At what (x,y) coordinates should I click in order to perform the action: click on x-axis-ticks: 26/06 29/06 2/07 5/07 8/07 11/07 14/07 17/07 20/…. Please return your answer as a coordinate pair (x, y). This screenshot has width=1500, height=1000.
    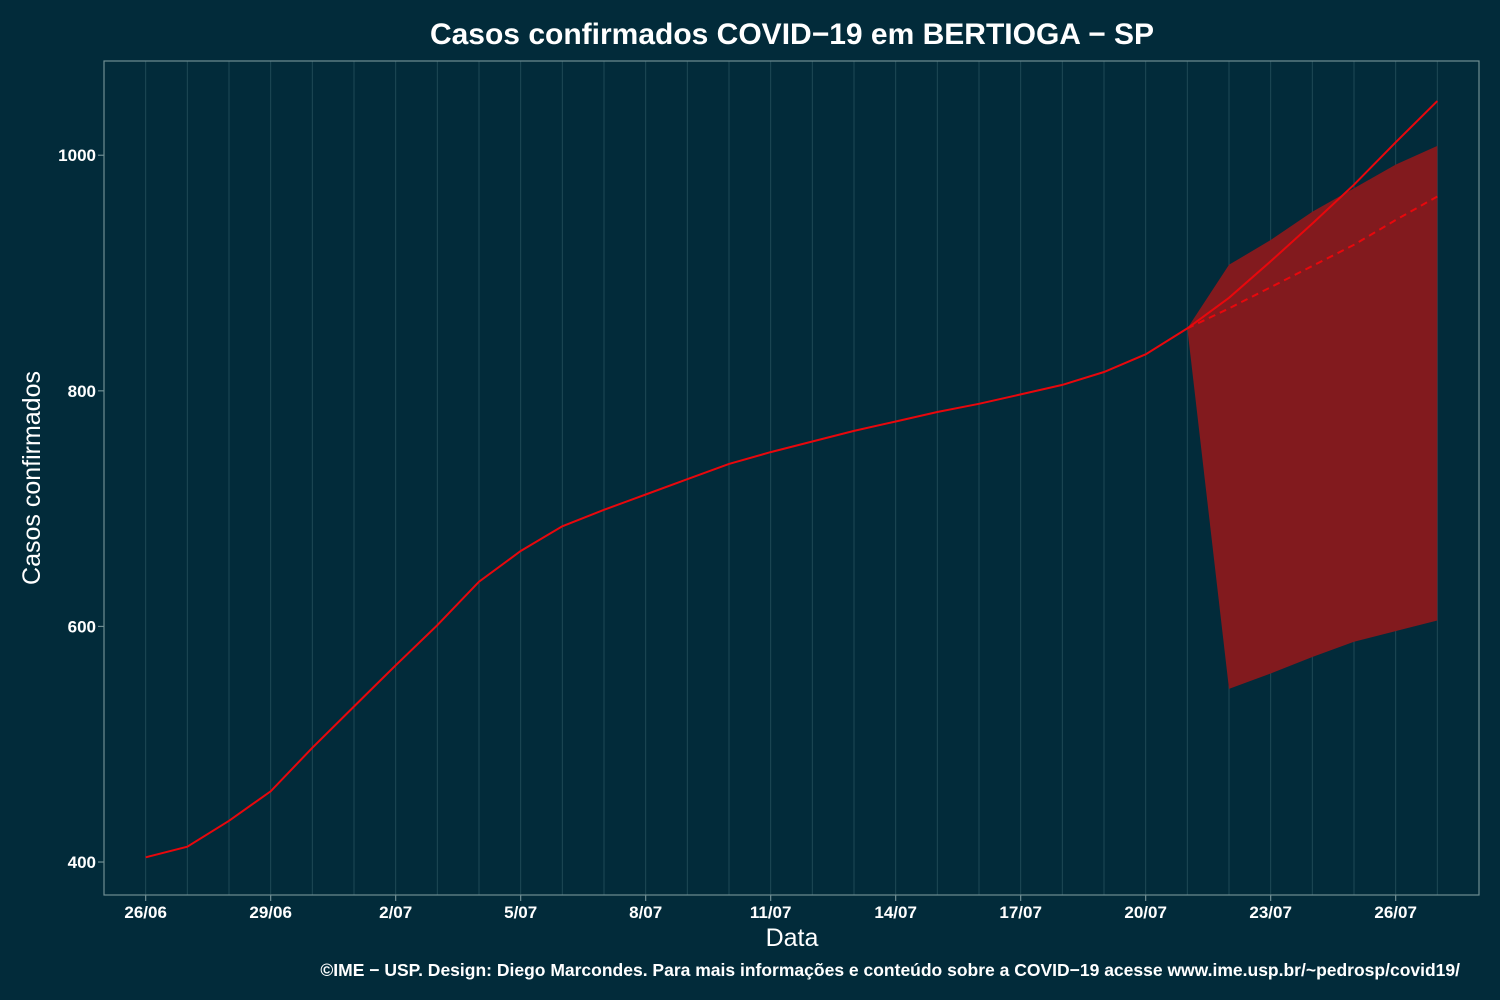
    Looking at the image, I should click on (770, 908).